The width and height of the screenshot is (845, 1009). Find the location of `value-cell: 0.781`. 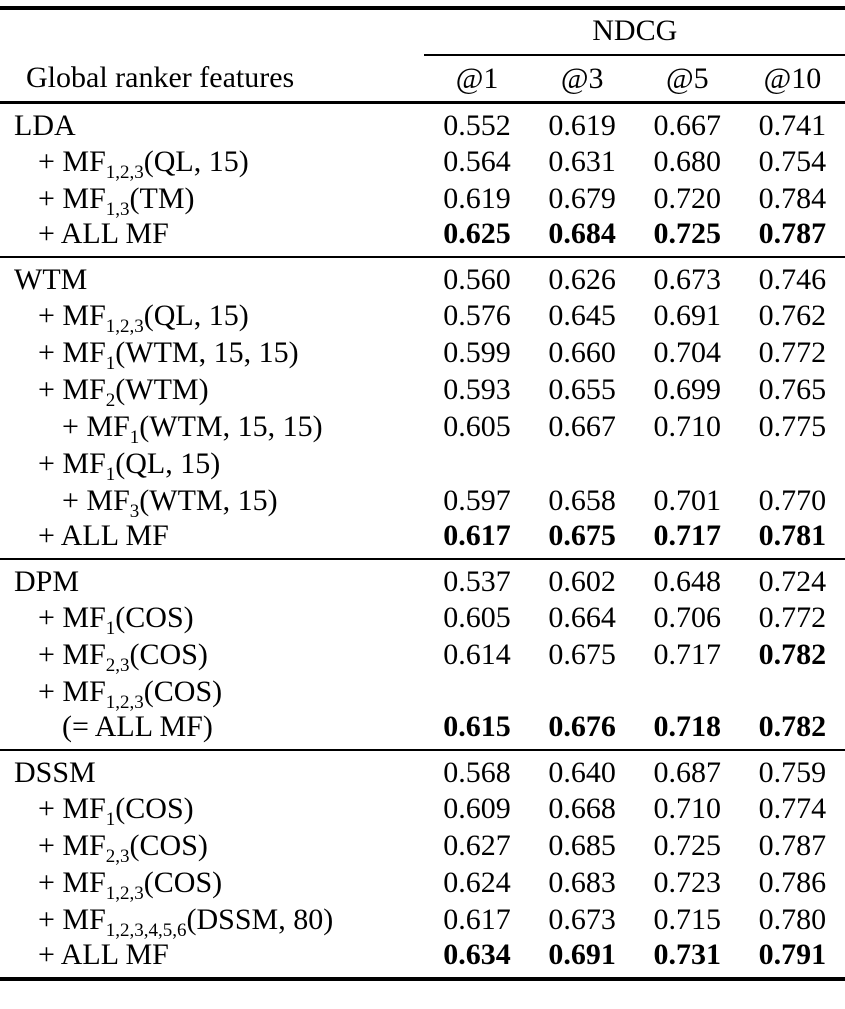

value-cell: 0.781 is located at coordinates (792, 535).